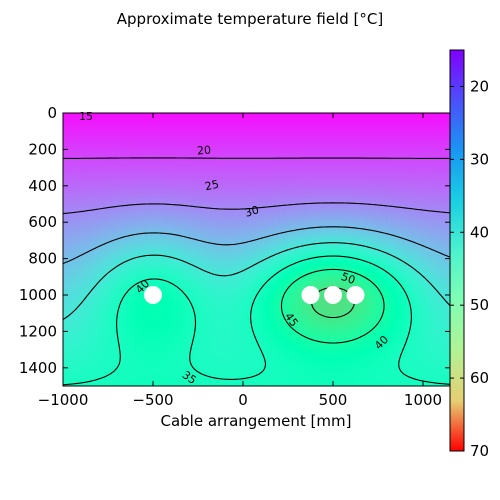 The height and width of the screenshot is (500, 500). I want to click on contour-label: 25, so click(212, 186).